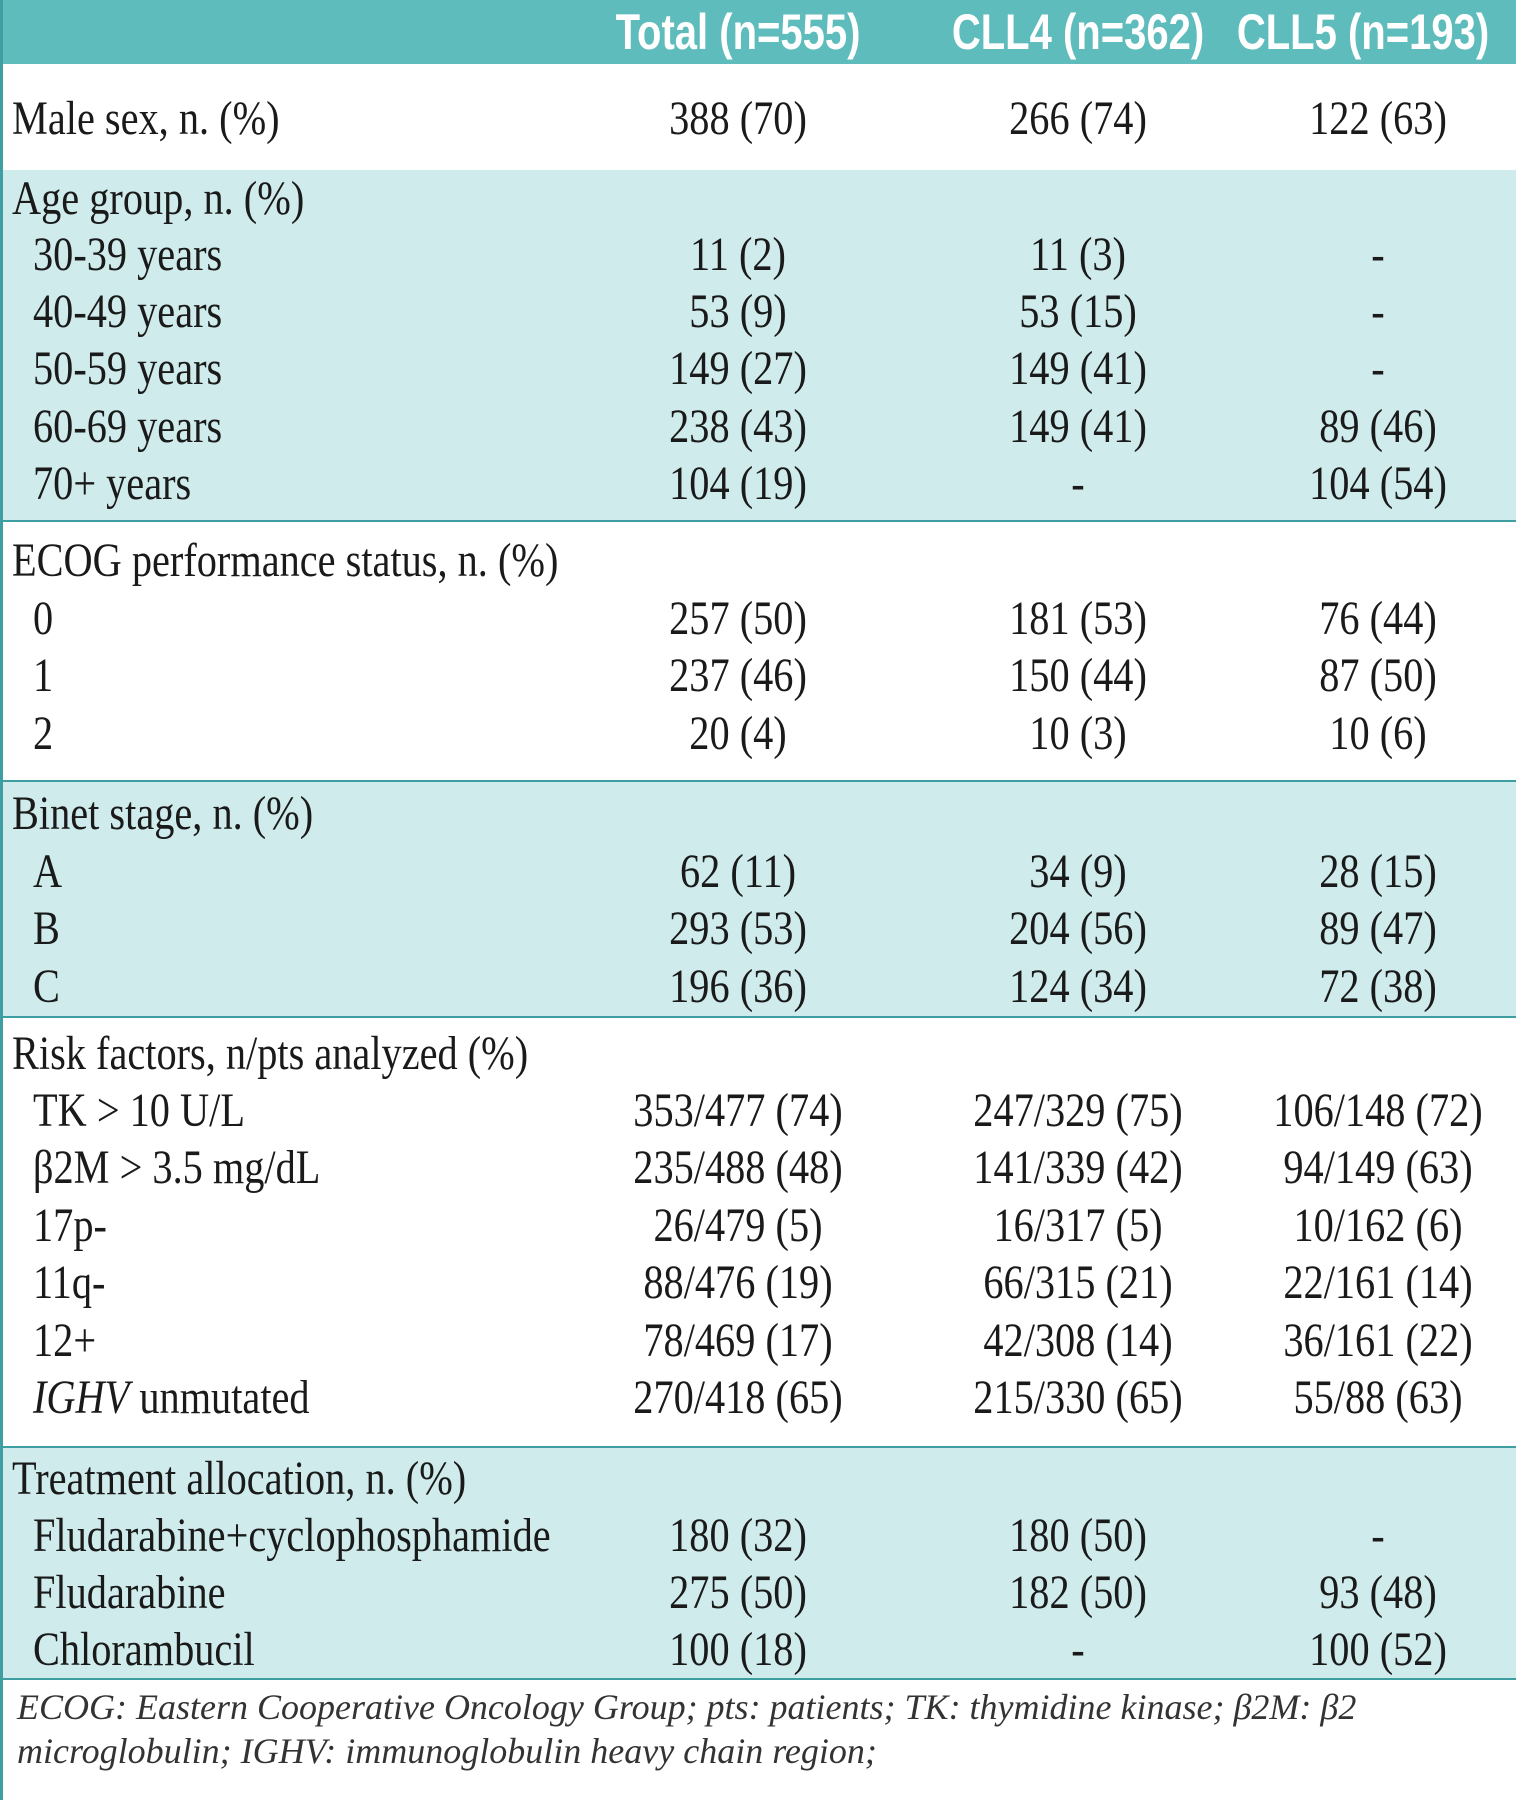  I want to click on cell-cll5: 122 (63), so click(1378, 118).